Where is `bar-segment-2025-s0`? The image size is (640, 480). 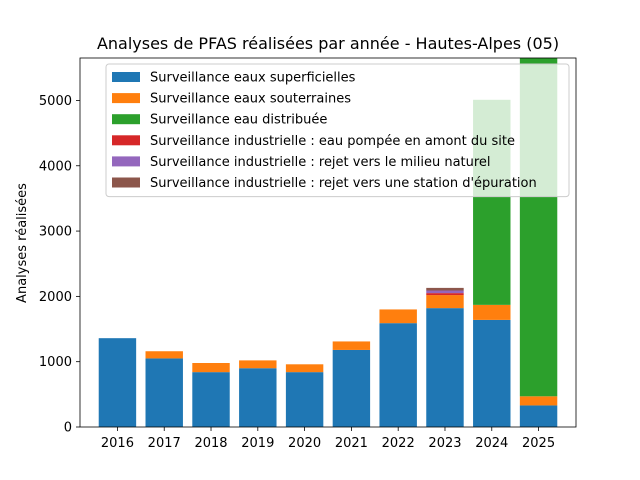
bar-segment-2025-s0 is located at coordinates (538, 416).